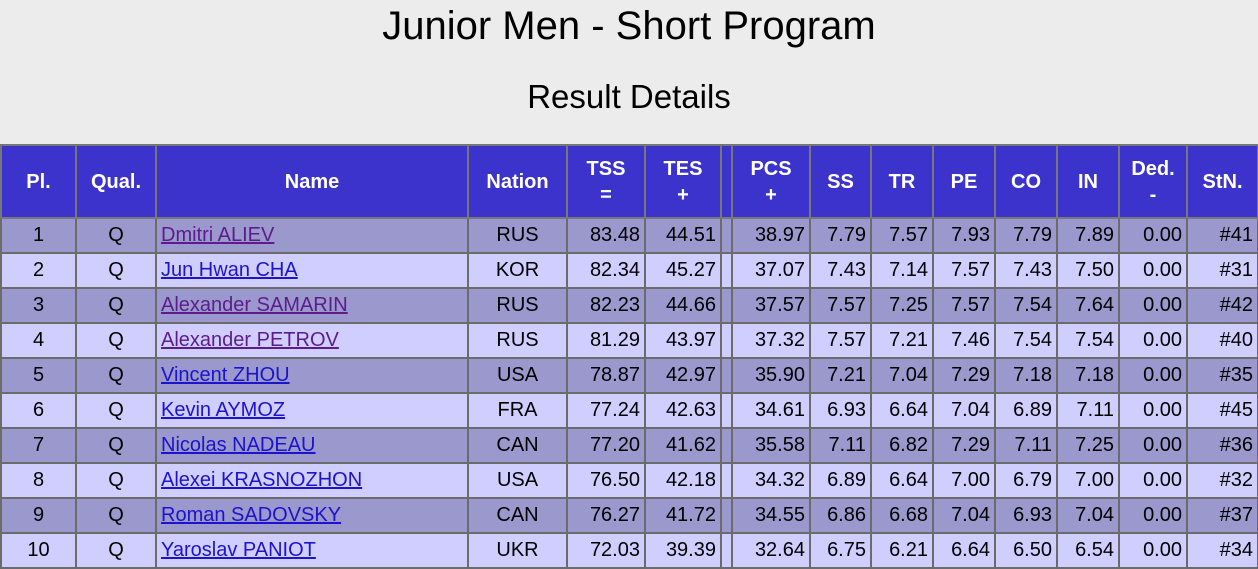 The height and width of the screenshot is (569, 1258). Describe the element at coordinates (312, 270) in the screenshot. I see `name-cell: Jun Hwan CHA` at that location.